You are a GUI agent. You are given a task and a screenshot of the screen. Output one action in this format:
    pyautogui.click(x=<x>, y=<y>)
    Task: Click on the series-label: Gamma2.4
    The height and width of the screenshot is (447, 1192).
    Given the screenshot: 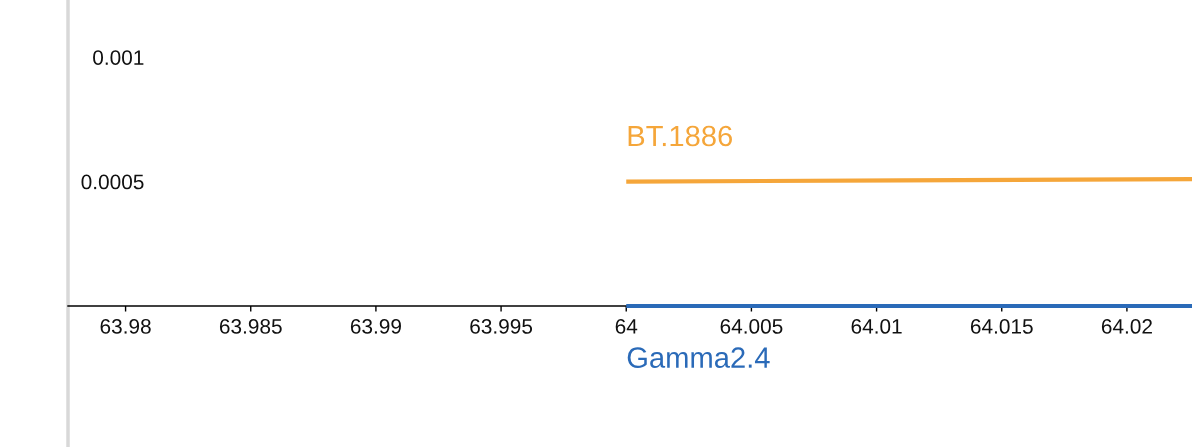 What is the action you would take?
    pyautogui.click(x=698, y=357)
    